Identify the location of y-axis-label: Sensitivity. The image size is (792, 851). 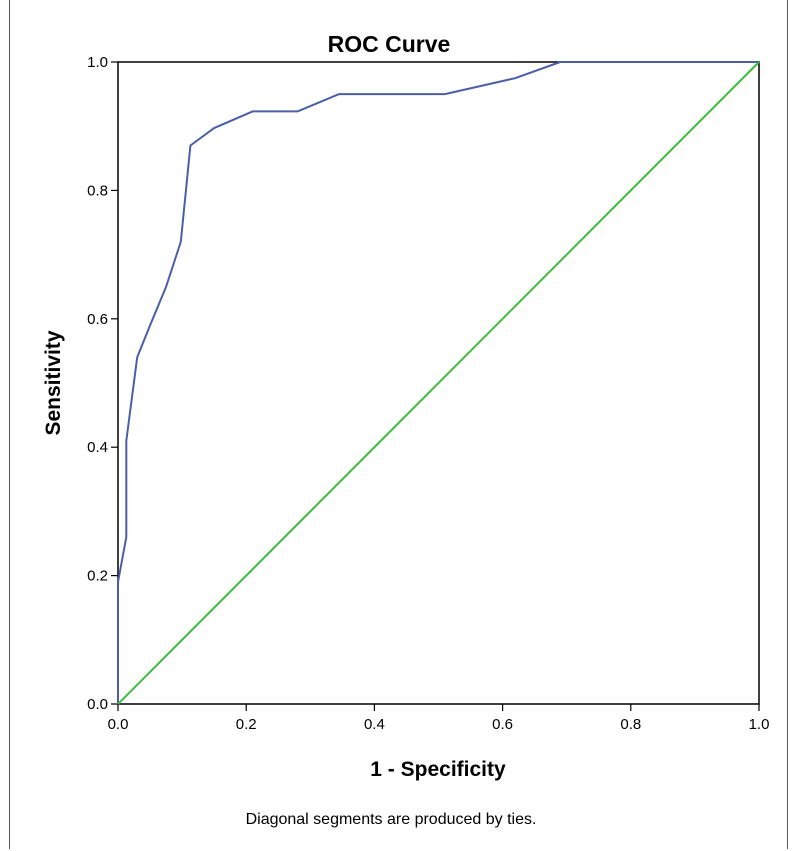
(53, 382).